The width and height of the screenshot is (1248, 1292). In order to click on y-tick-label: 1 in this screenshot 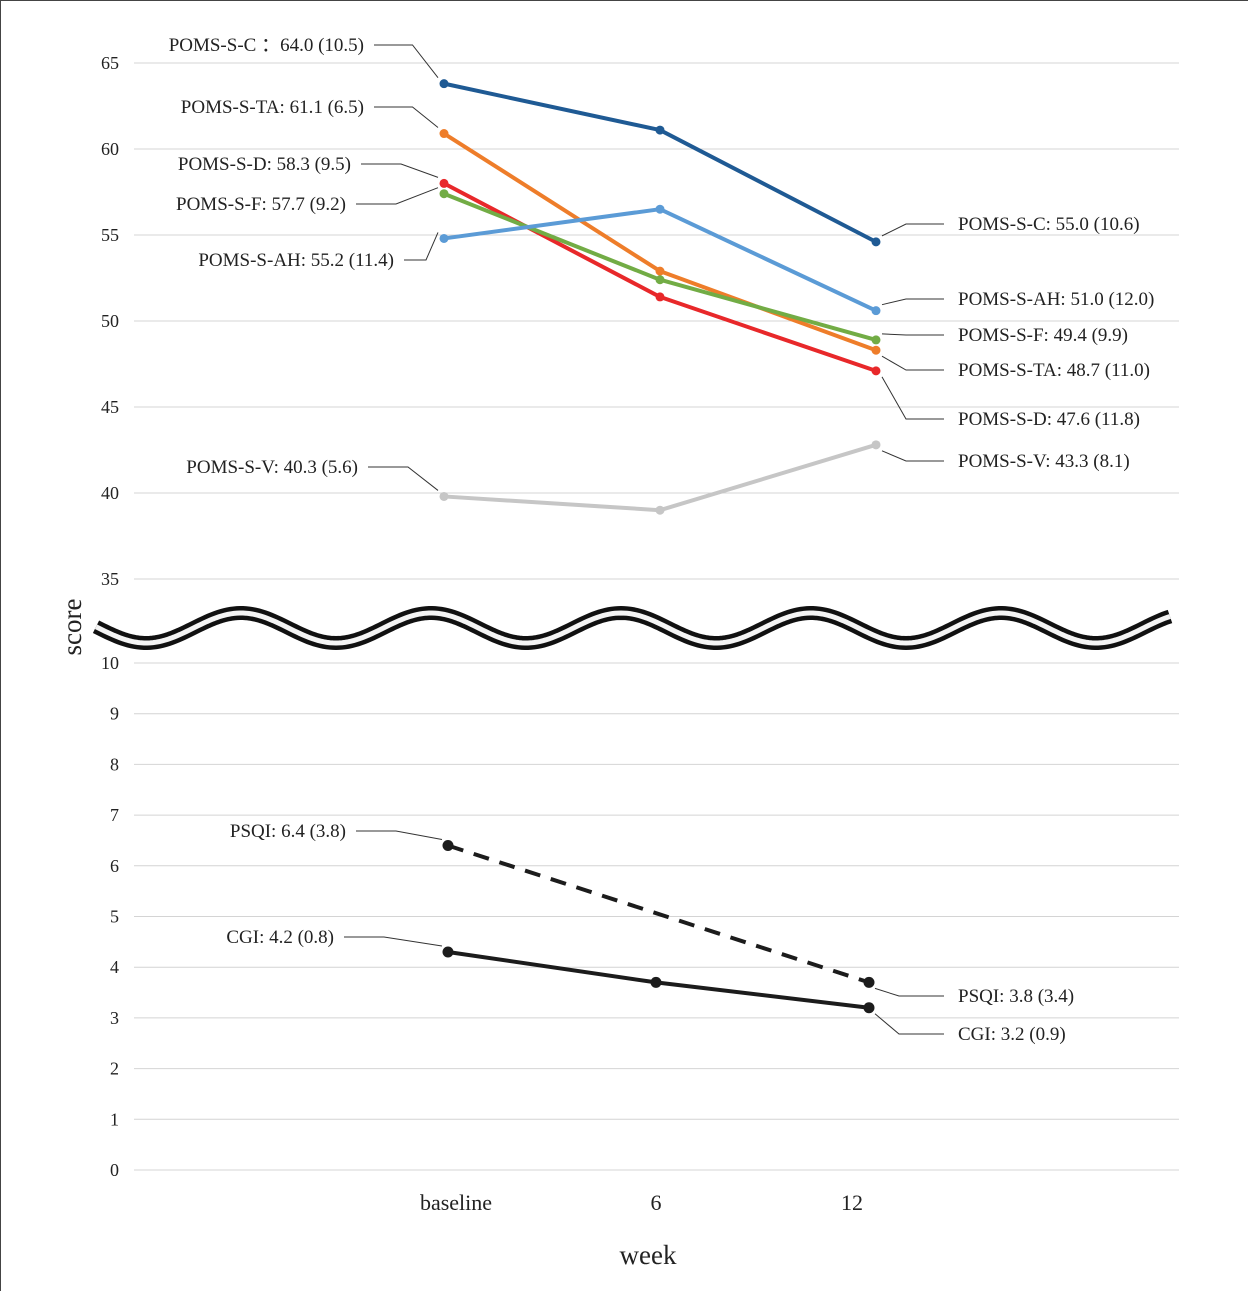, I will do `click(114, 1119)`.